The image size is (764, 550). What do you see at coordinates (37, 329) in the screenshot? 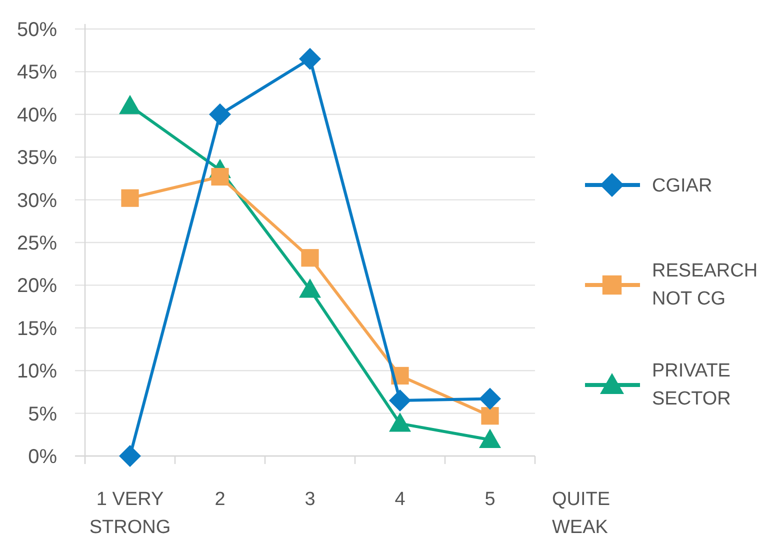
I see `y-tick-label: 15%` at bounding box center [37, 329].